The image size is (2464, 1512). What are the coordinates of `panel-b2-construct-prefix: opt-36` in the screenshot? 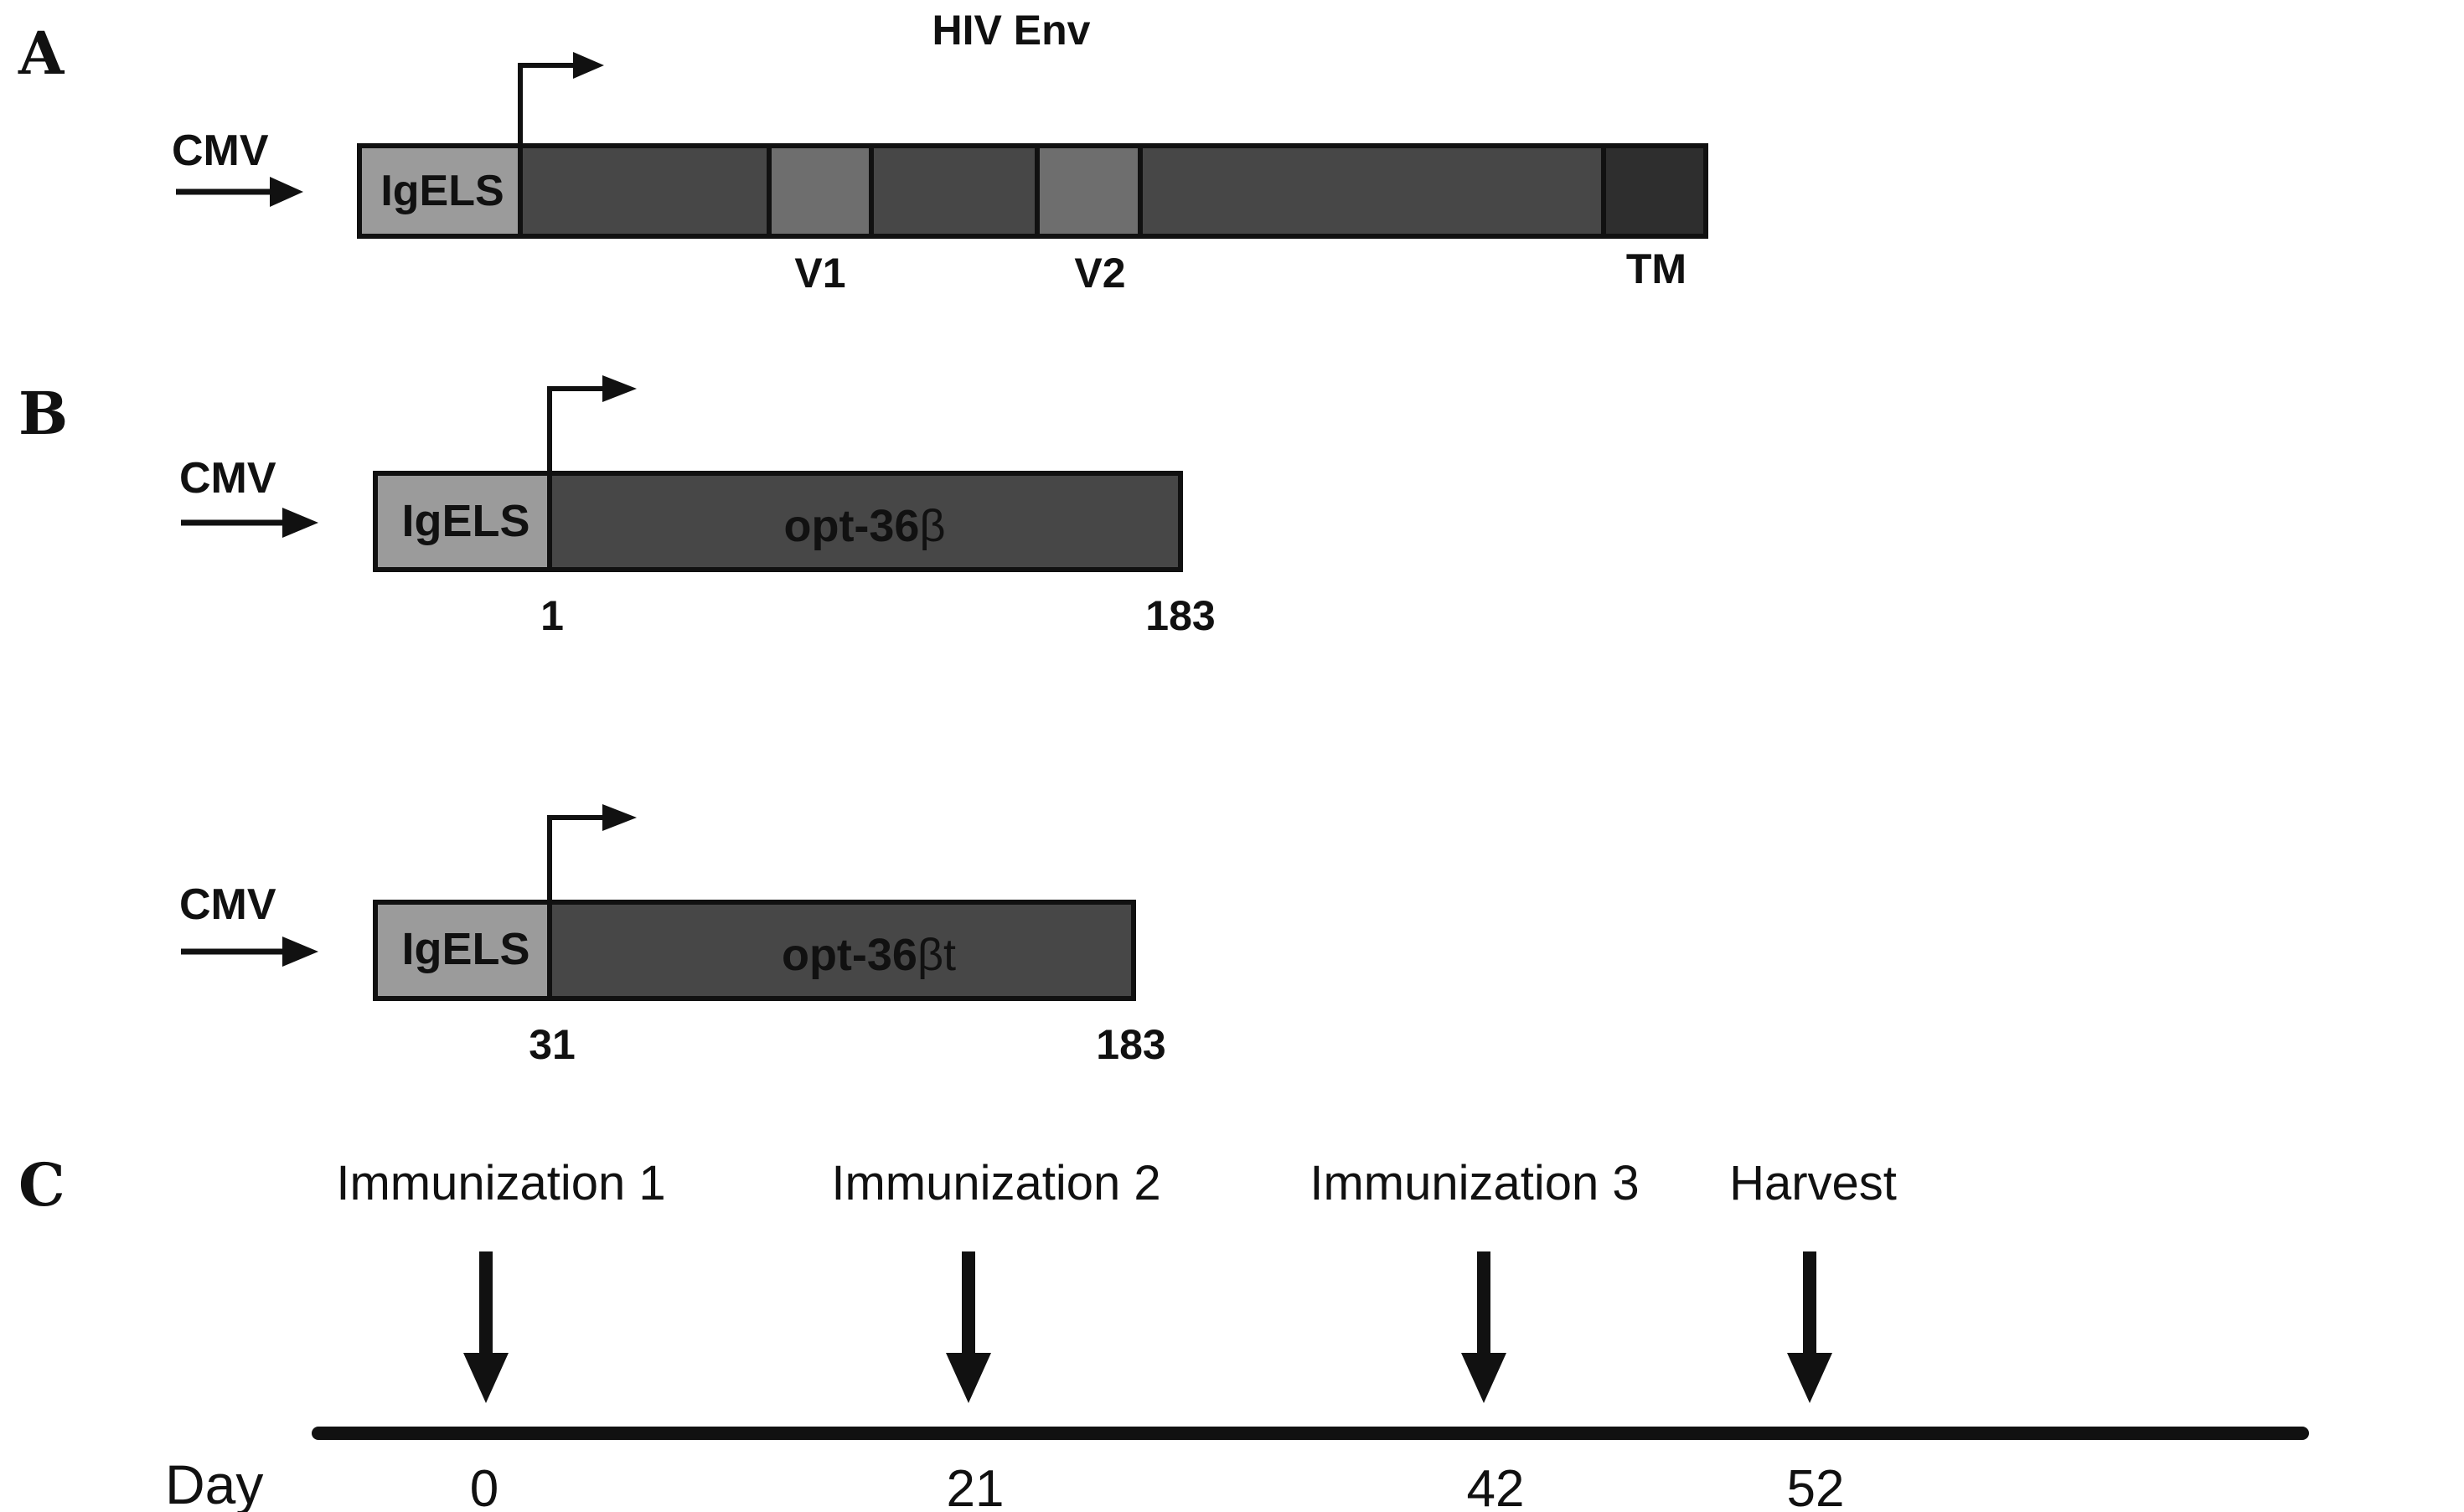 It's located at (849, 955).